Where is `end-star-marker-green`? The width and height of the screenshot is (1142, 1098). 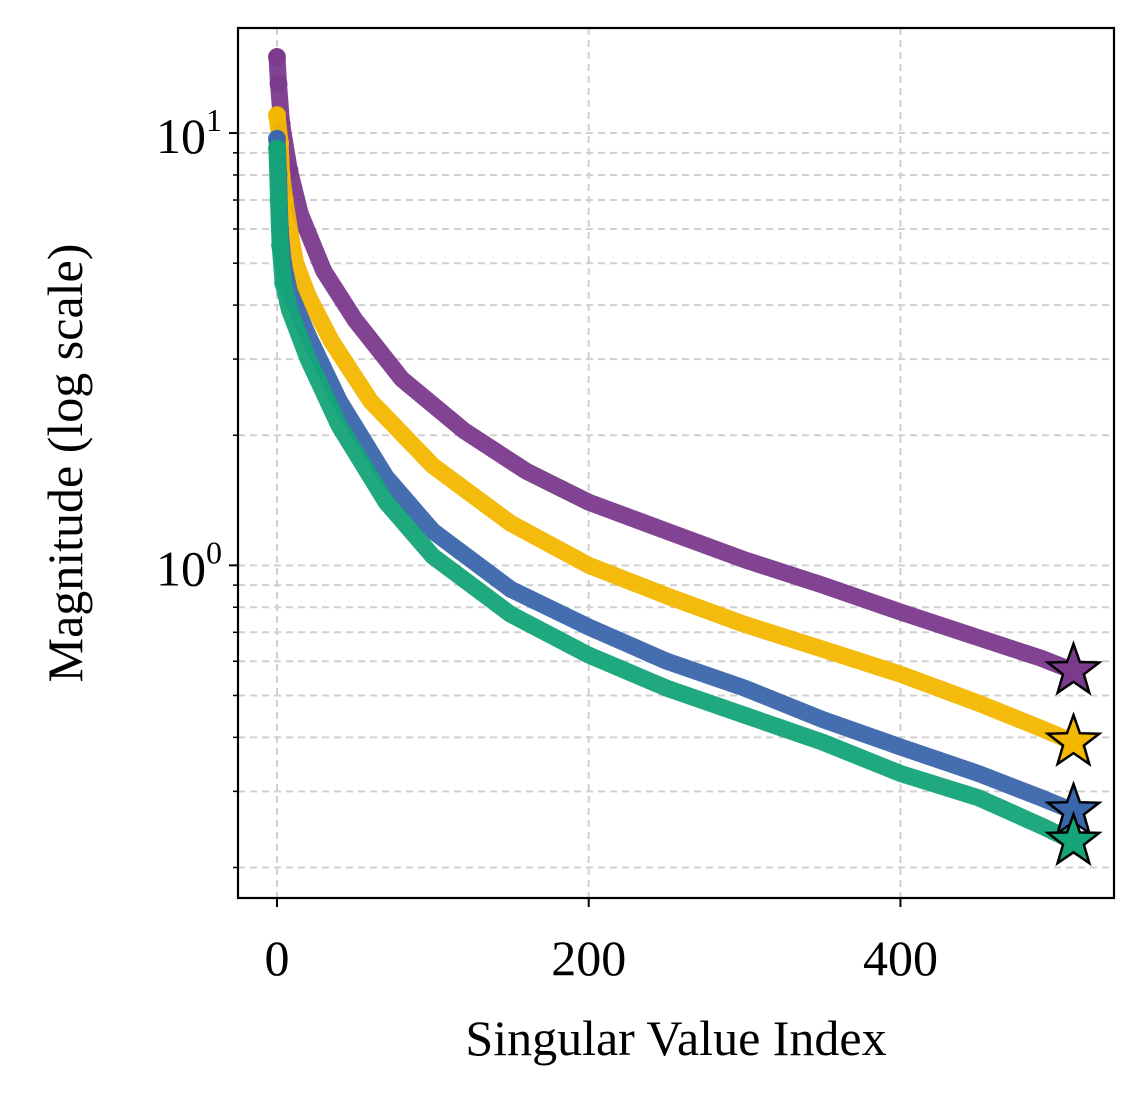
end-star-marker-green is located at coordinates (1073, 838).